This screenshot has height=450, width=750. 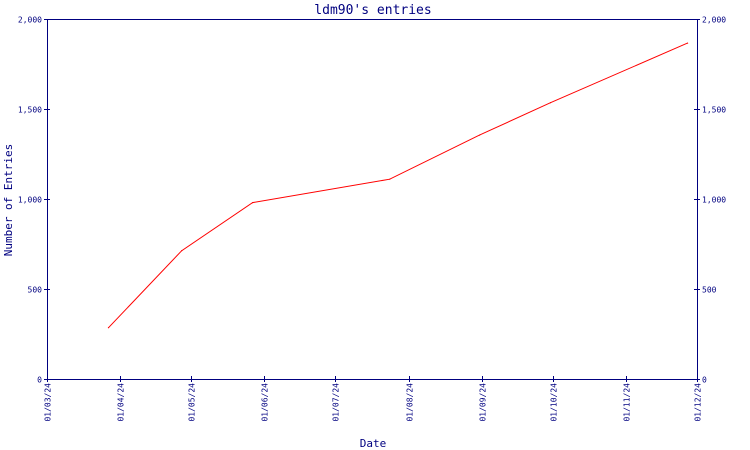 What do you see at coordinates (30, 20) in the screenshot?
I see `y-tick-label-left: 2,000` at bounding box center [30, 20].